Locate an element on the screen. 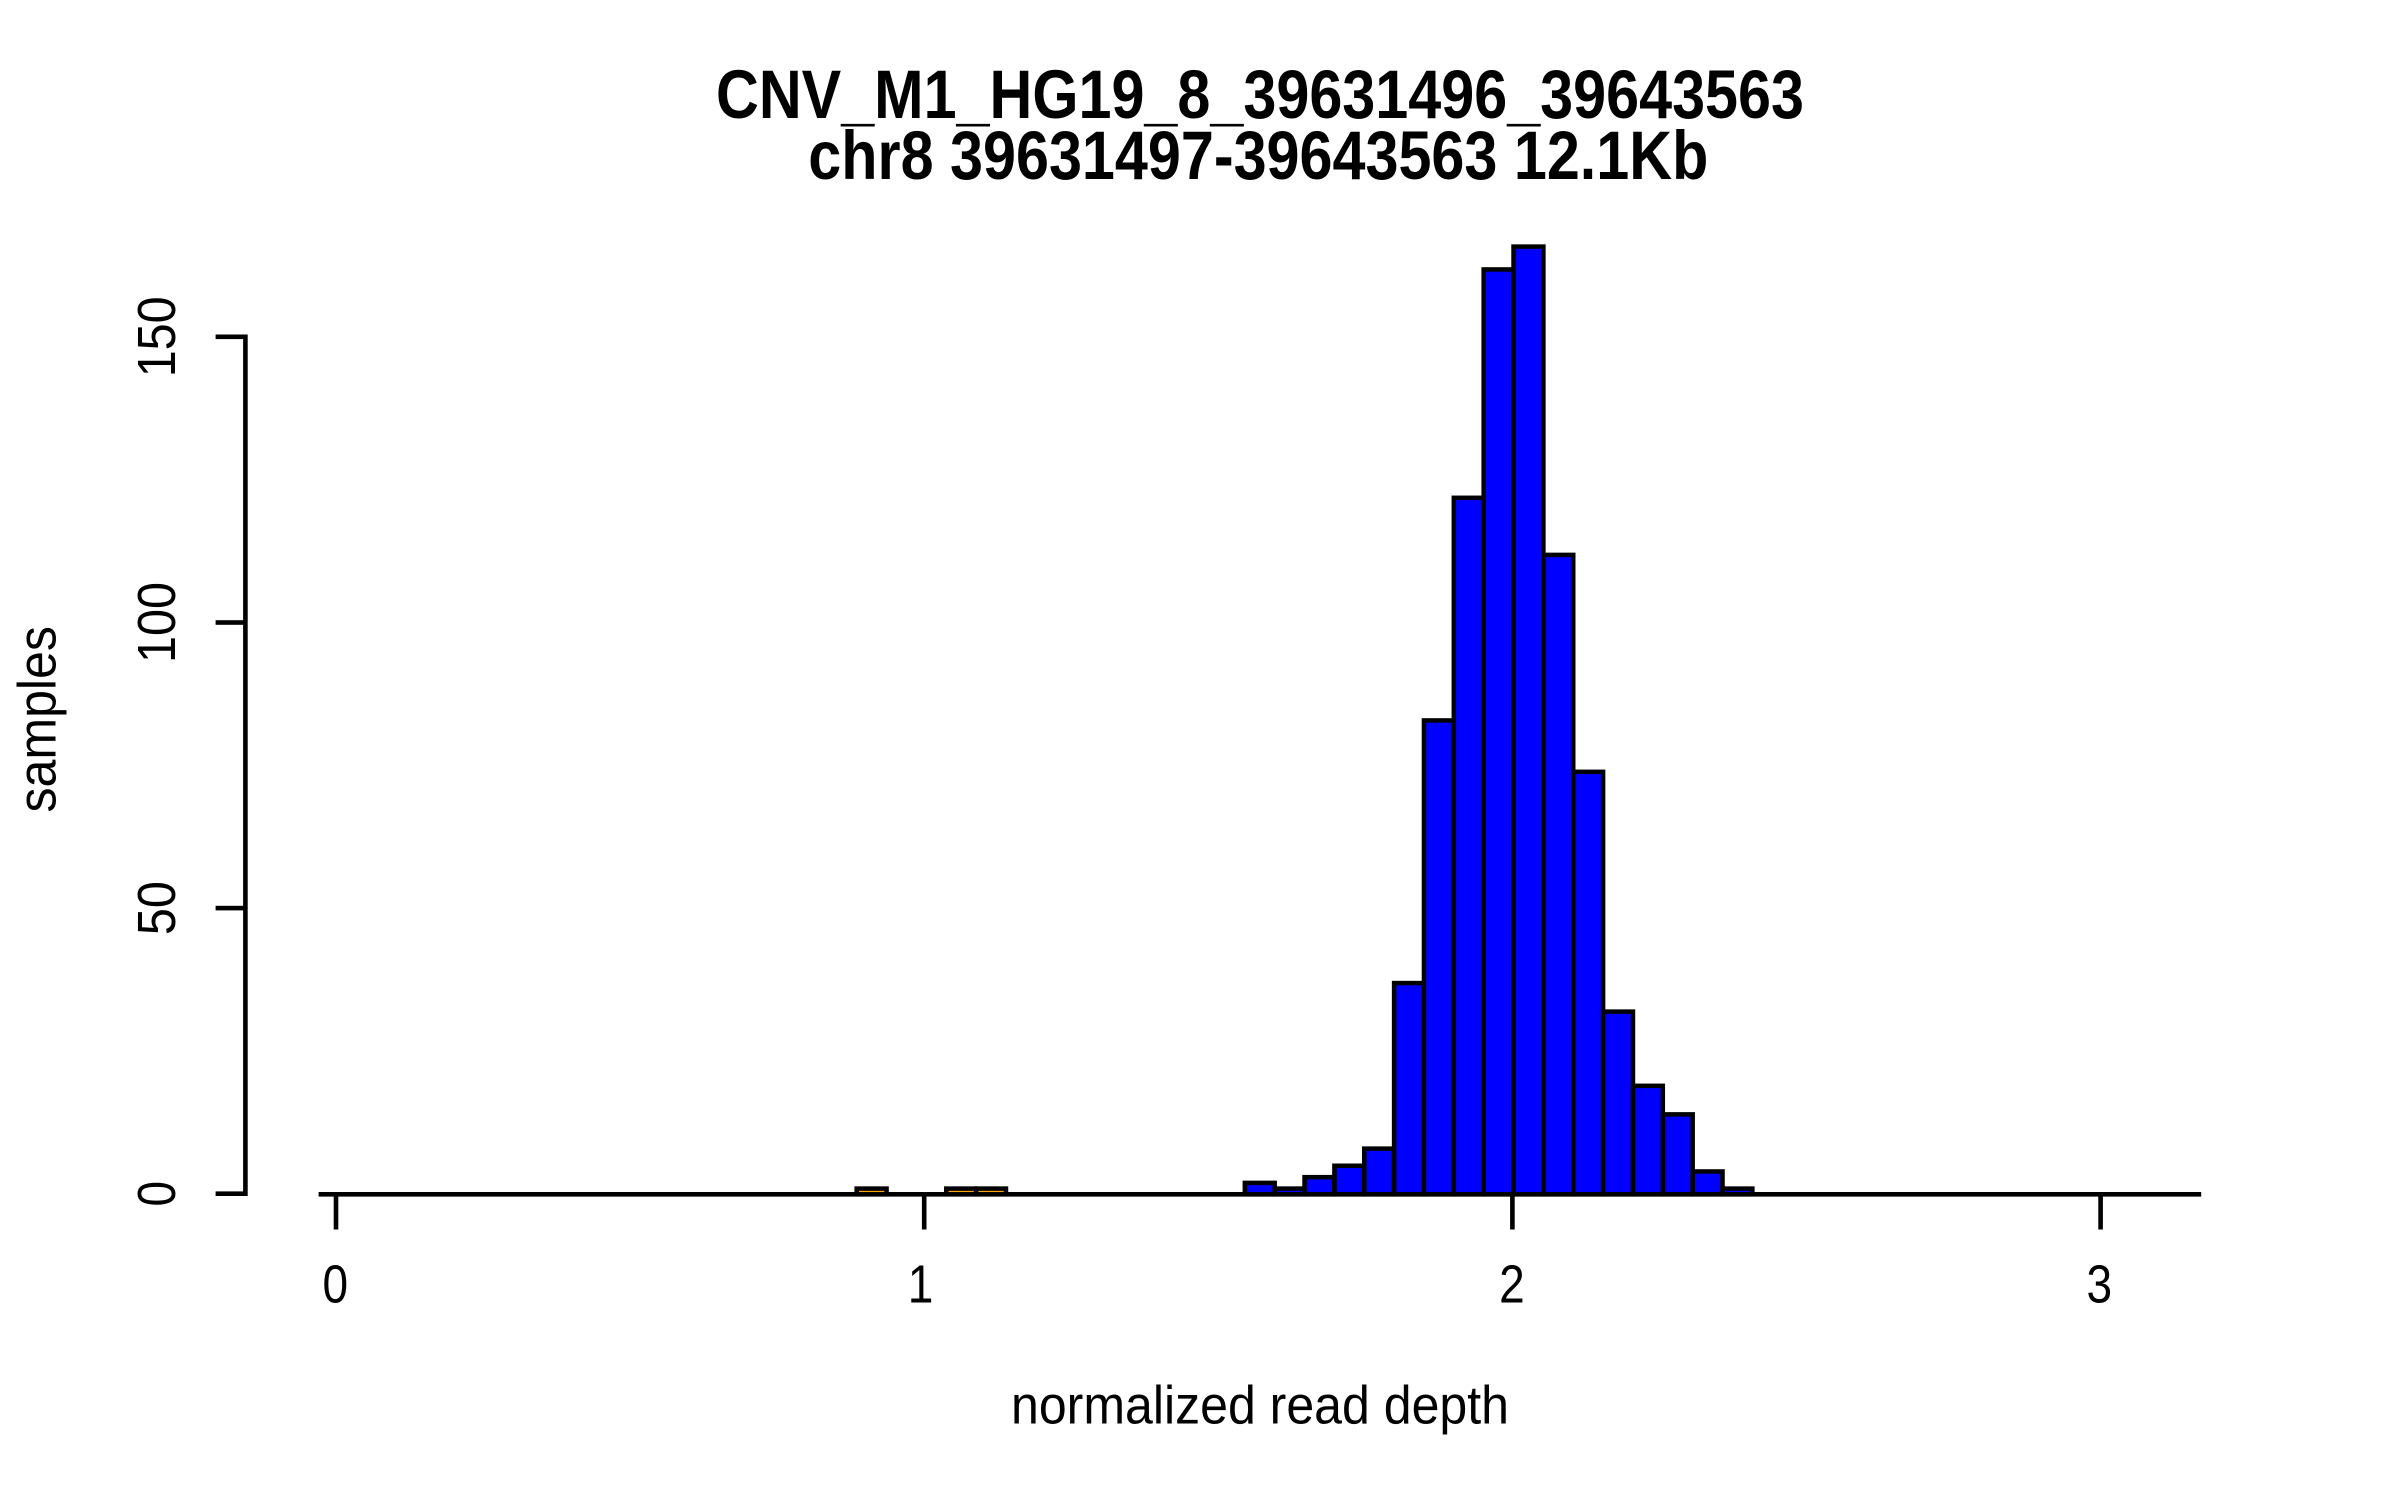 The image size is (2400, 1500). svg-text: chr8 39631497-39643563 12.1Kb is located at coordinates (1258, 155).